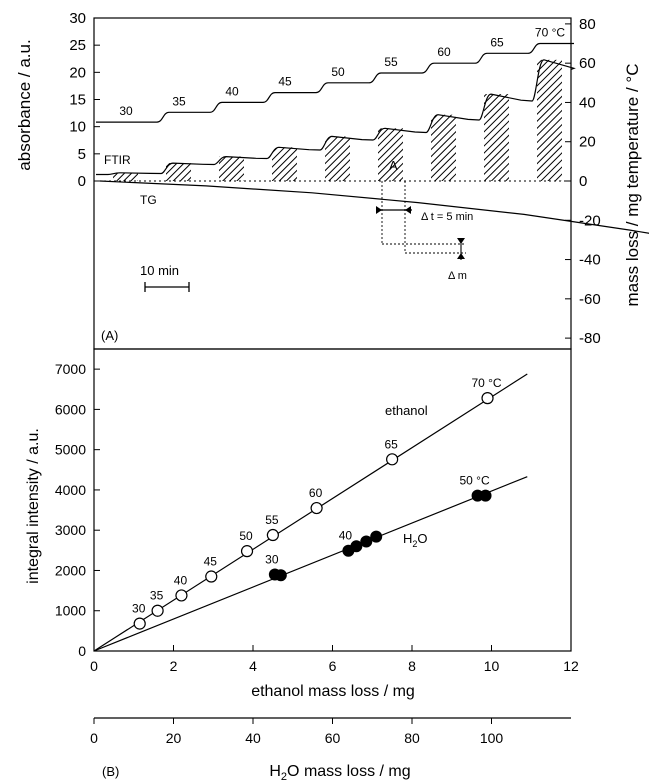 The height and width of the screenshot is (783, 649). I want to click on y-tick-label: 7000, so click(70, 369).